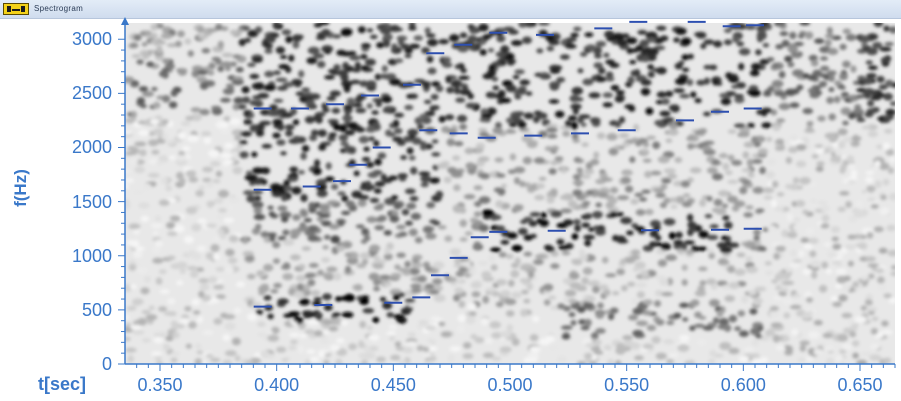 The height and width of the screenshot is (401, 901). Describe the element at coordinates (59, 8) in the screenshot. I see `window-title: Spectrogram` at that location.